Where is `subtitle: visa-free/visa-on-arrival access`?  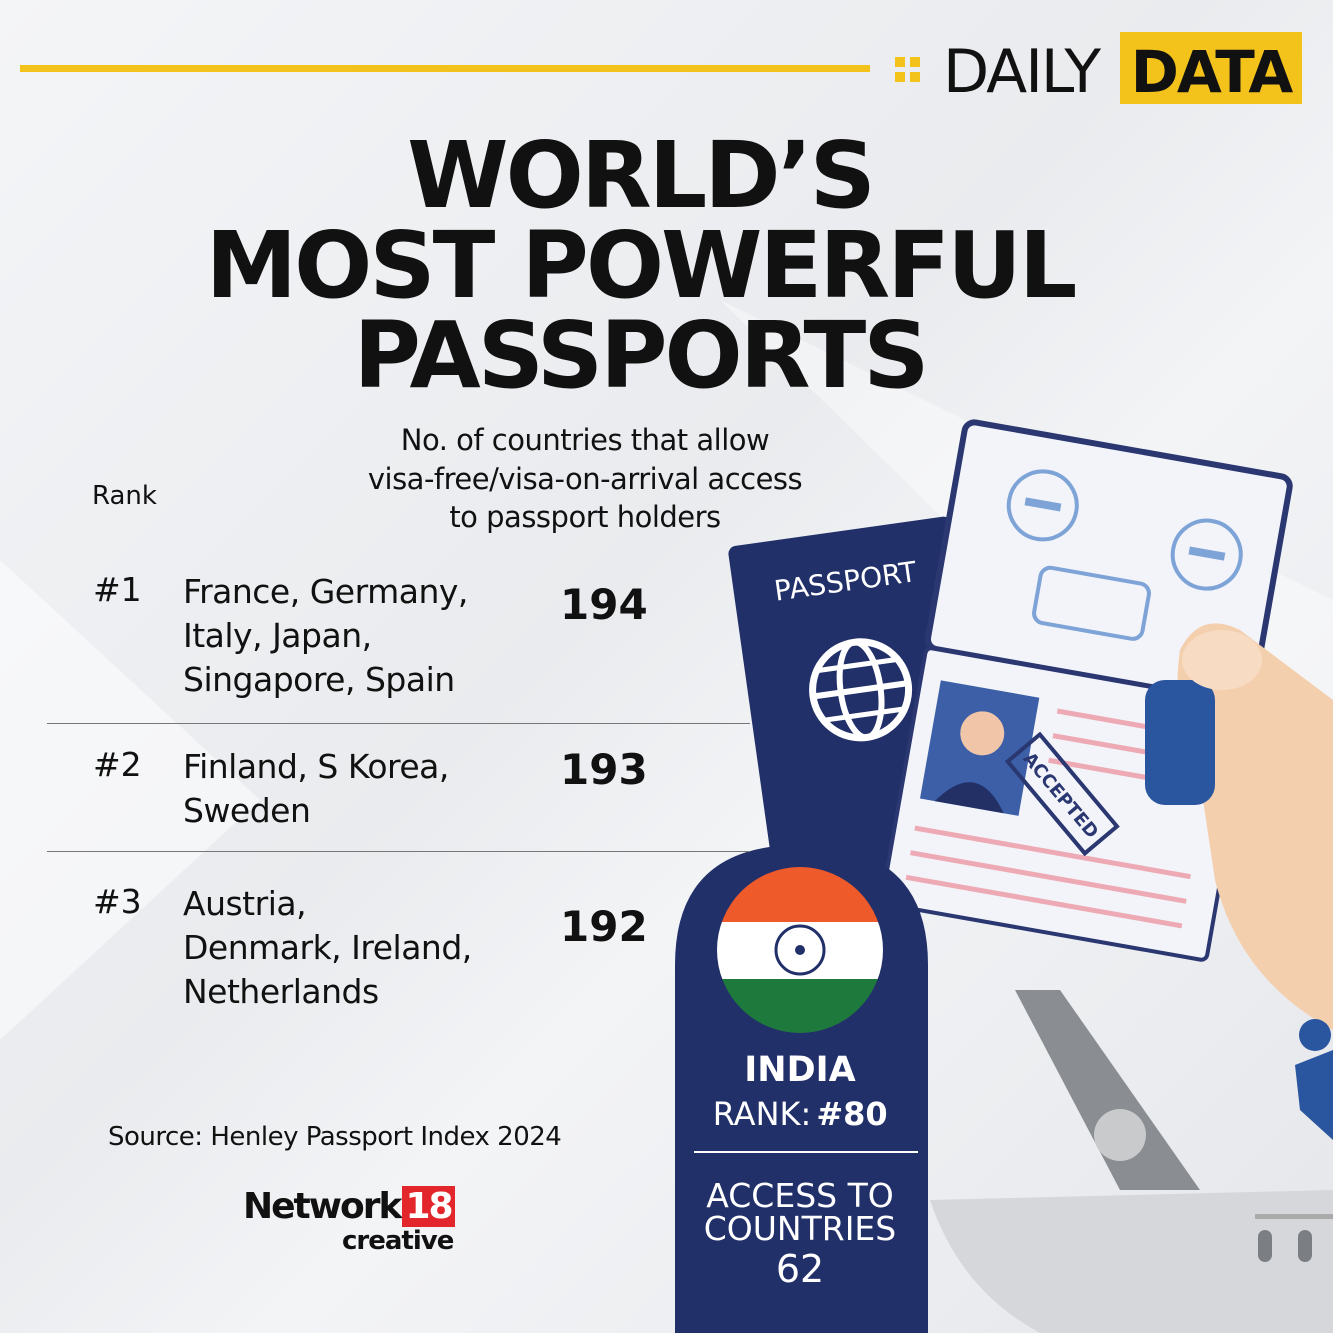
subtitle: visa-free/visa-on-arrival access is located at coordinates (585, 479).